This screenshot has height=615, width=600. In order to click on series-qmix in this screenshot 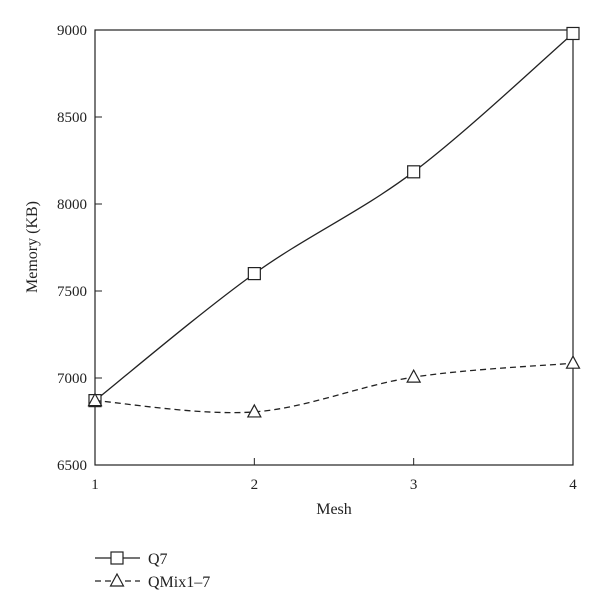, I will do `click(334, 386)`.